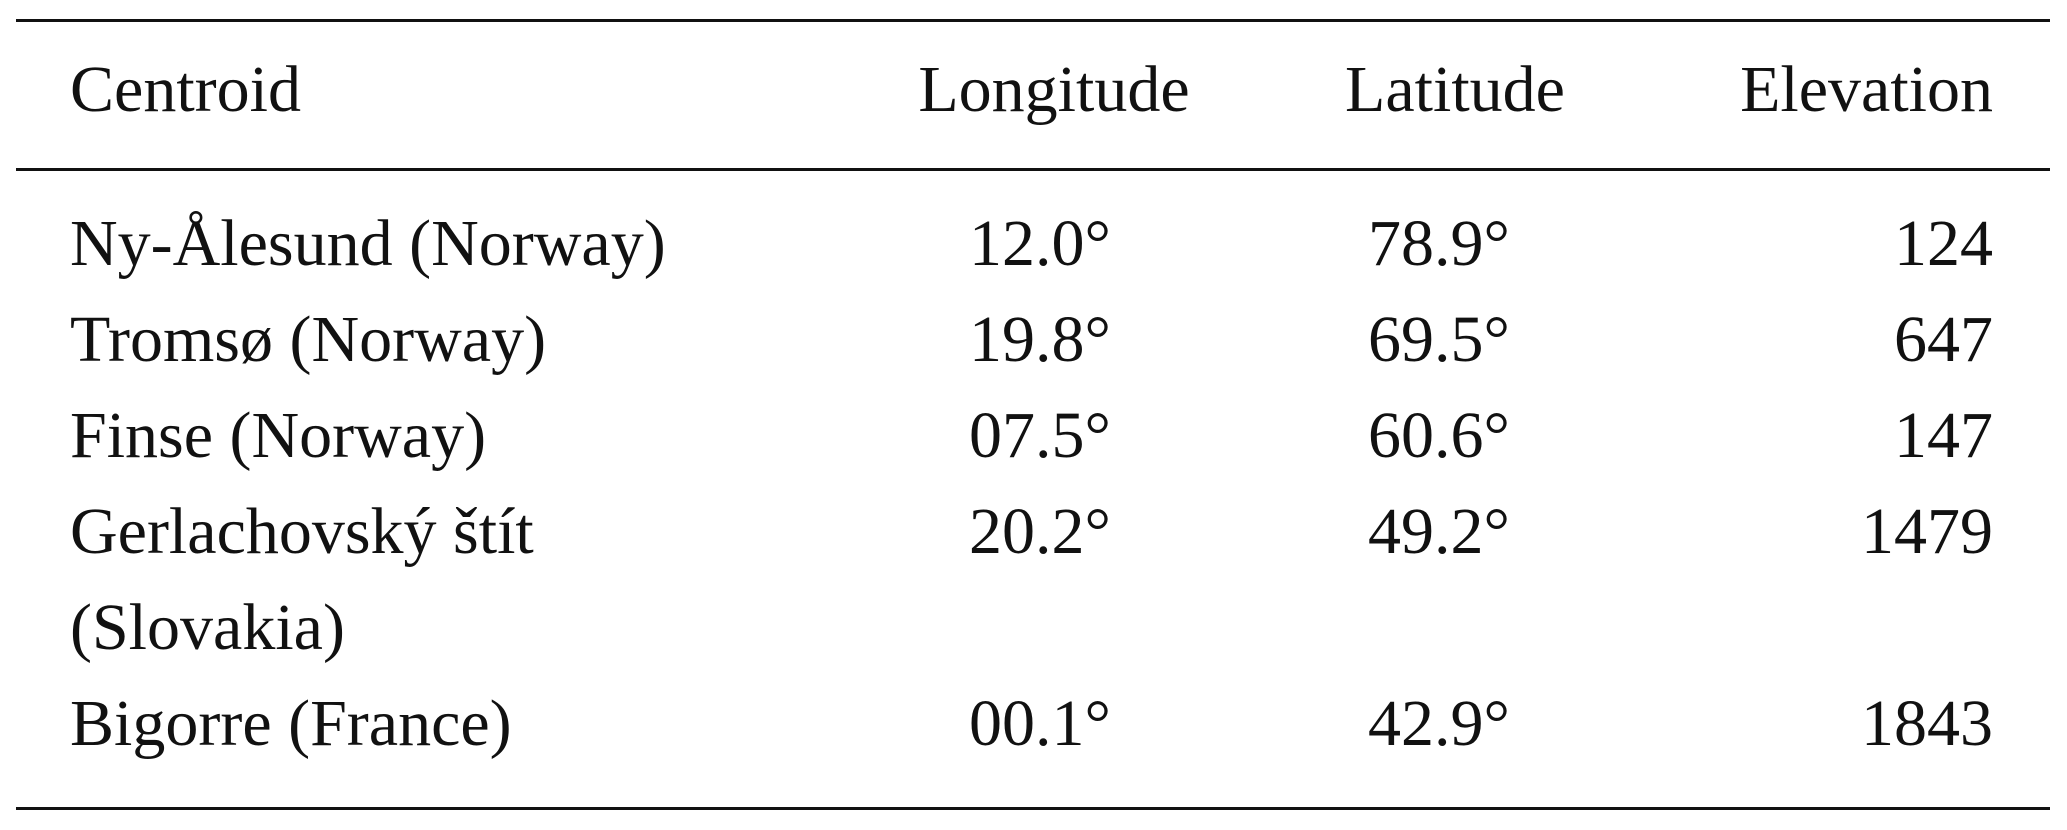 This screenshot has width=2067, height=830. I want to click on table-row: Bigorre (France) 00.1° 42.9° 1843, so click(1033, 724).